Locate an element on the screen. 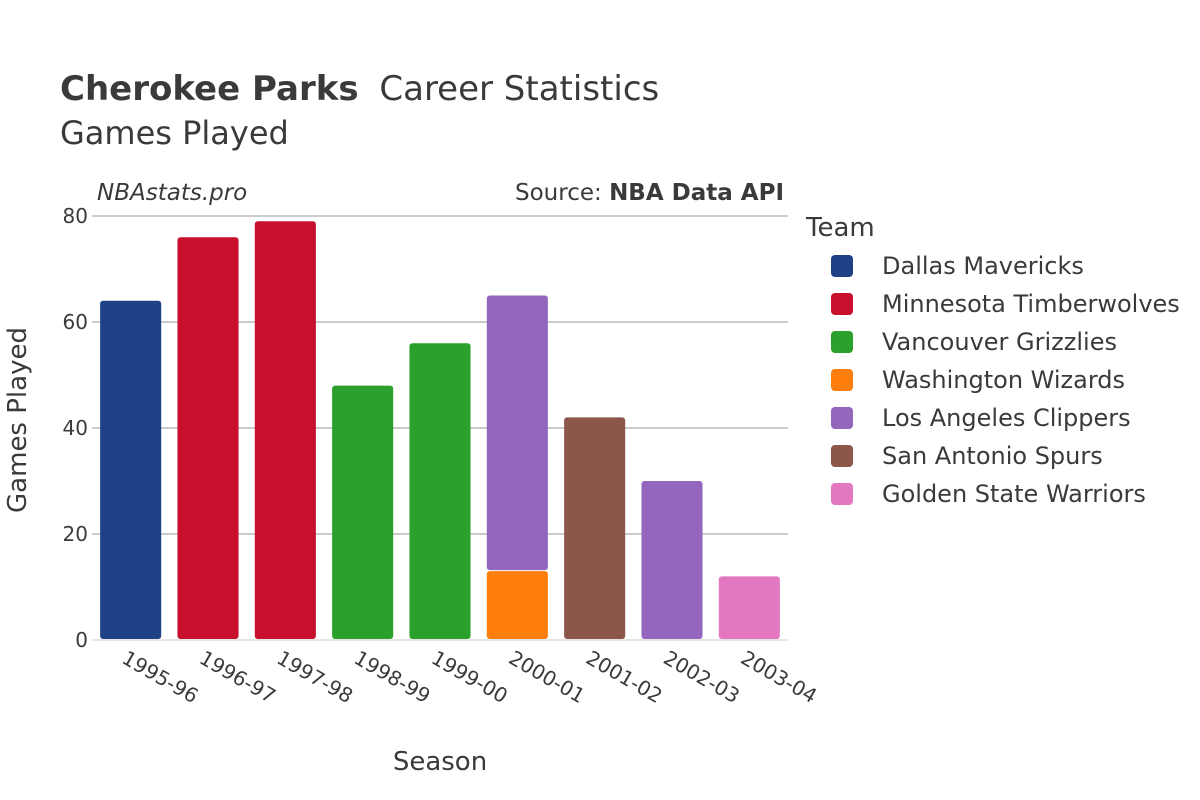  x-tick-label: 1995-96 is located at coordinates (160, 677).